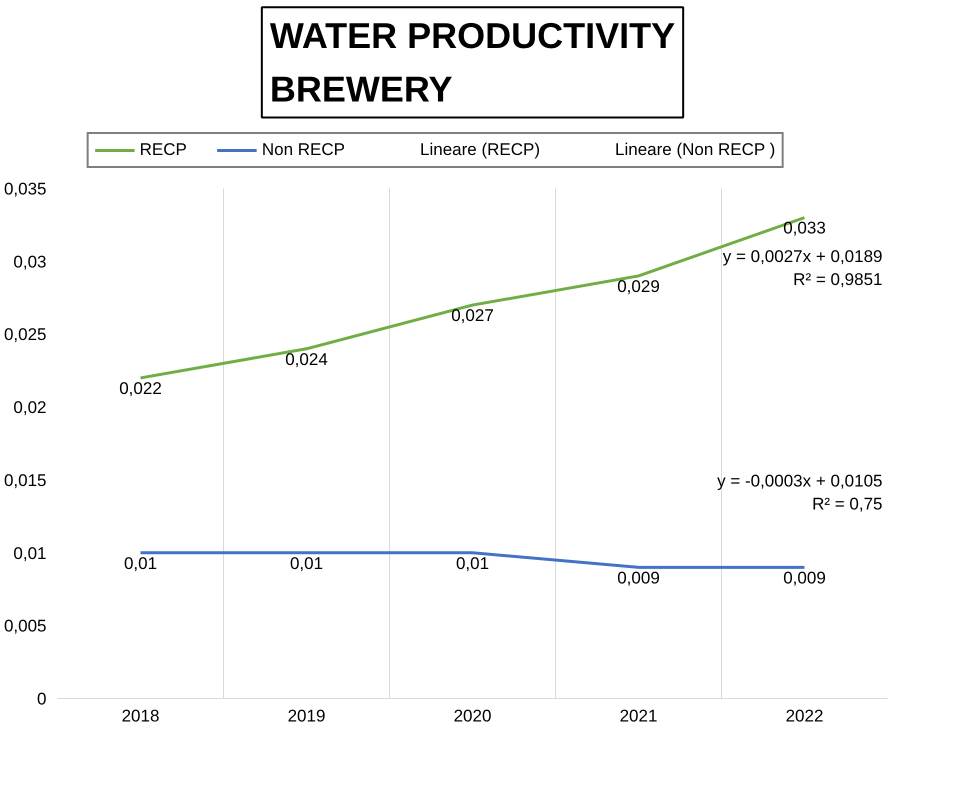 Image resolution: width=960 pixels, height=787 pixels. Describe the element at coordinates (25, 334) in the screenshot. I see `y-tick-label: 0,025` at that location.